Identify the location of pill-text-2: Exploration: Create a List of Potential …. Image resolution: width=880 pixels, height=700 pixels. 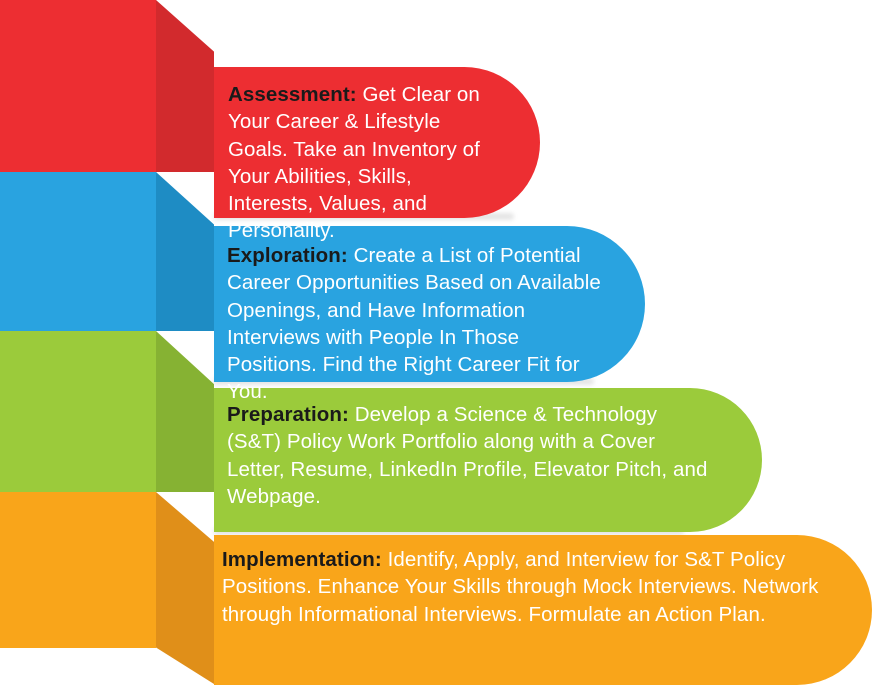
(429, 316).